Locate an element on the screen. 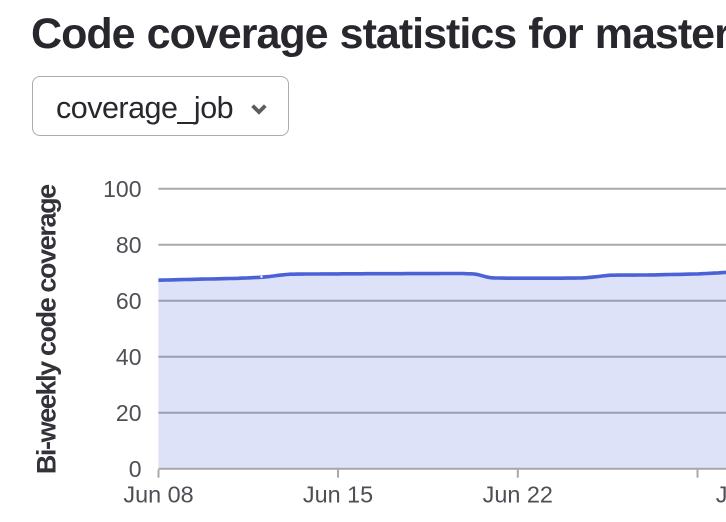 Image resolution: width=726 pixels, height=522 pixels. svg-text: Jun 08 is located at coordinates (158, 494).